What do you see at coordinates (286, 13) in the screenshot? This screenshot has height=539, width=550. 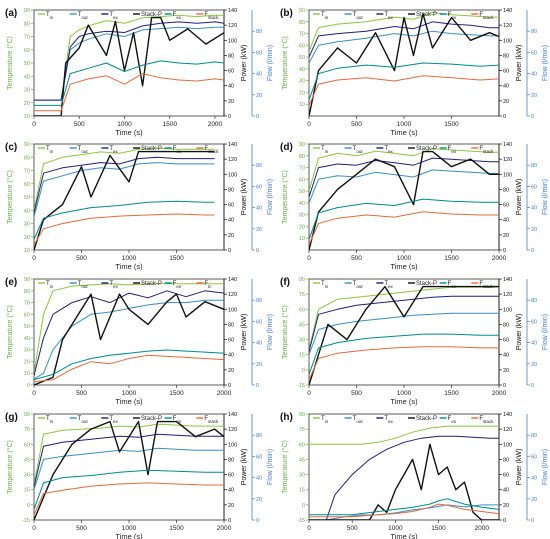 I see `panel-label: (b)` at bounding box center [286, 13].